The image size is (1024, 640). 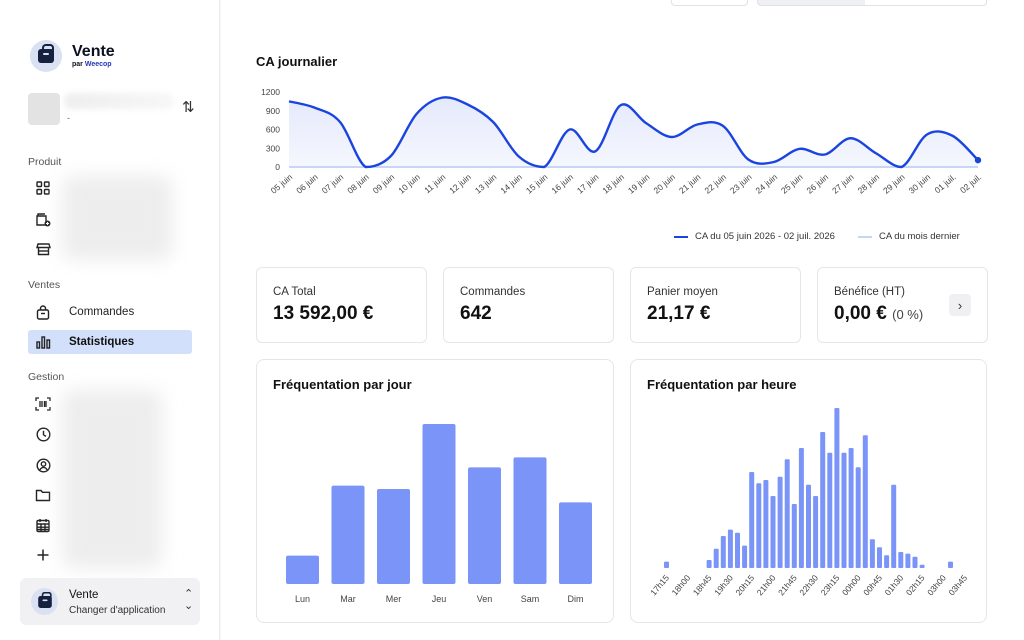 I want to click on x-tick-label: Jeu, so click(x=439, y=599).